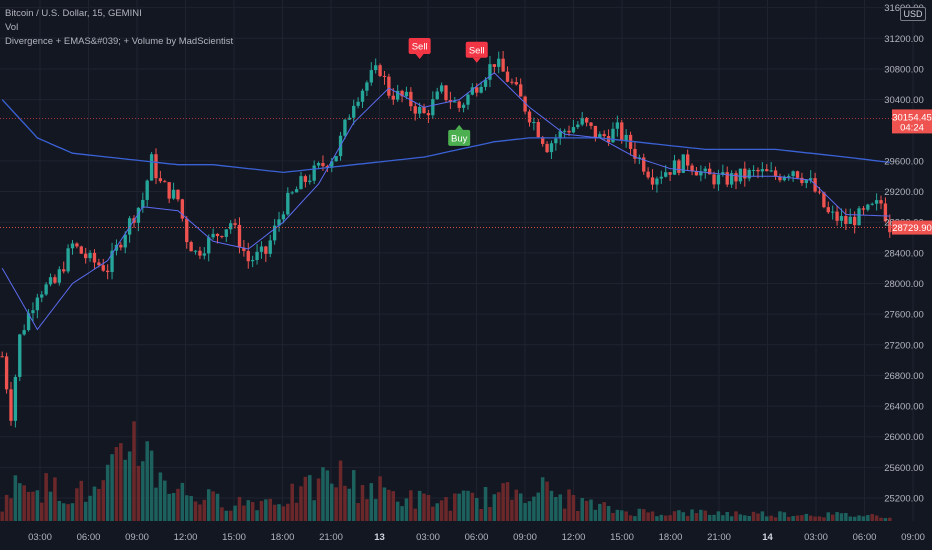 The image size is (932, 550). I want to click on reference-price-badge, so click(912, 121).